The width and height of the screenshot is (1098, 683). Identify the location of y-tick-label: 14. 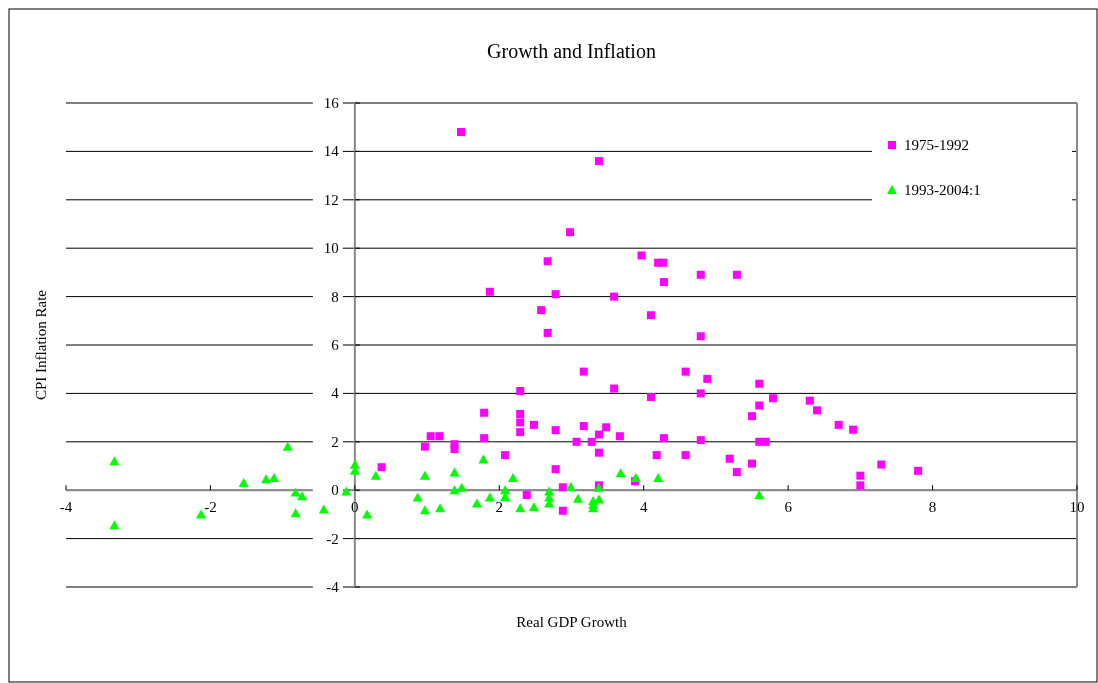
(331, 151).